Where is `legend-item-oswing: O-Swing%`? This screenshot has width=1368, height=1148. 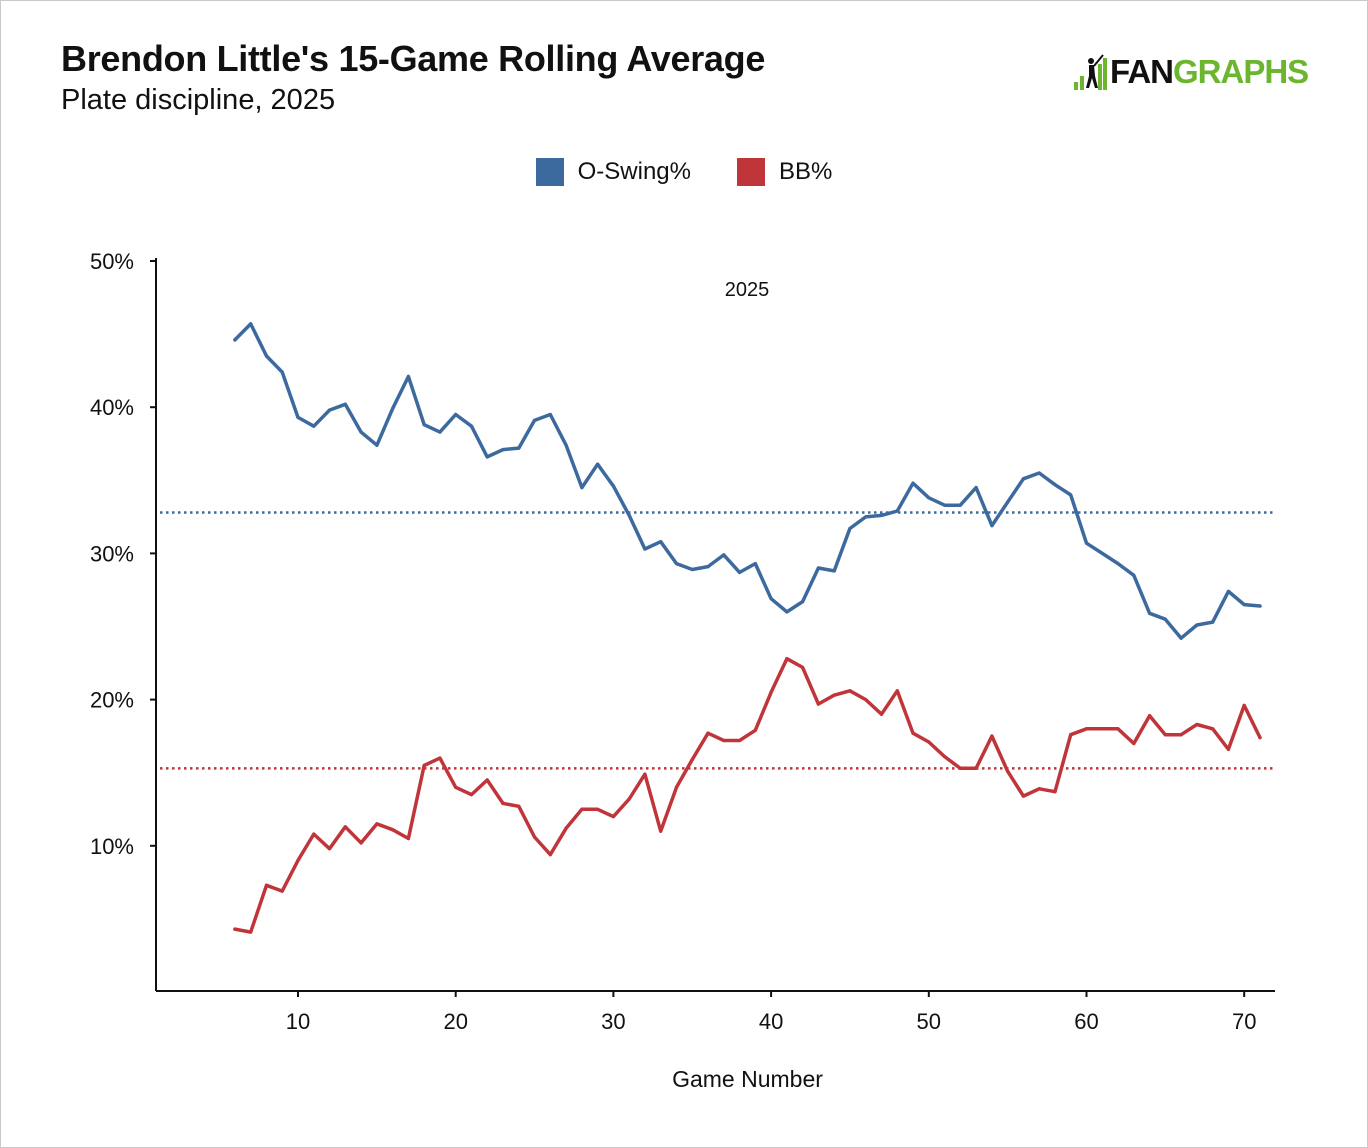
legend-item-oswing: O-Swing% is located at coordinates (613, 172).